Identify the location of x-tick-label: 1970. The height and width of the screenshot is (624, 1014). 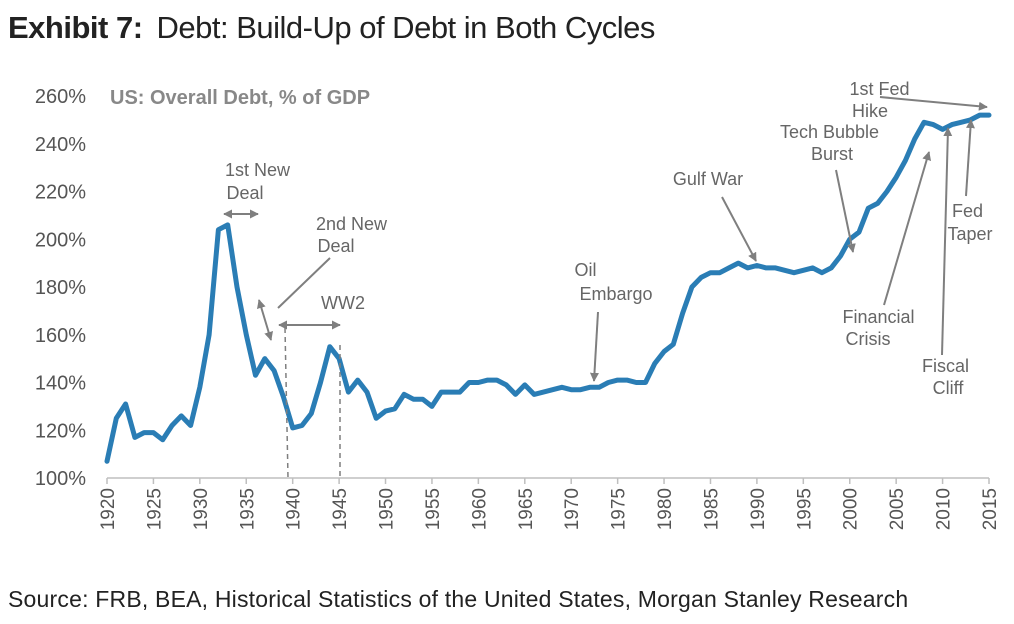
(572, 509).